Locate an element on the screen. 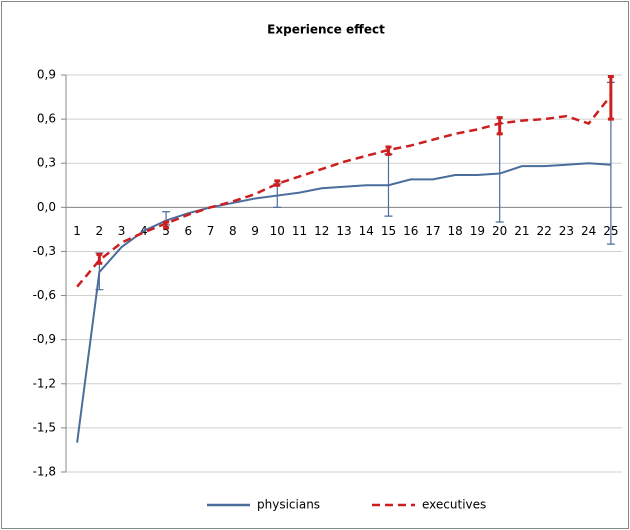  legend-label: executives is located at coordinates (454, 505).